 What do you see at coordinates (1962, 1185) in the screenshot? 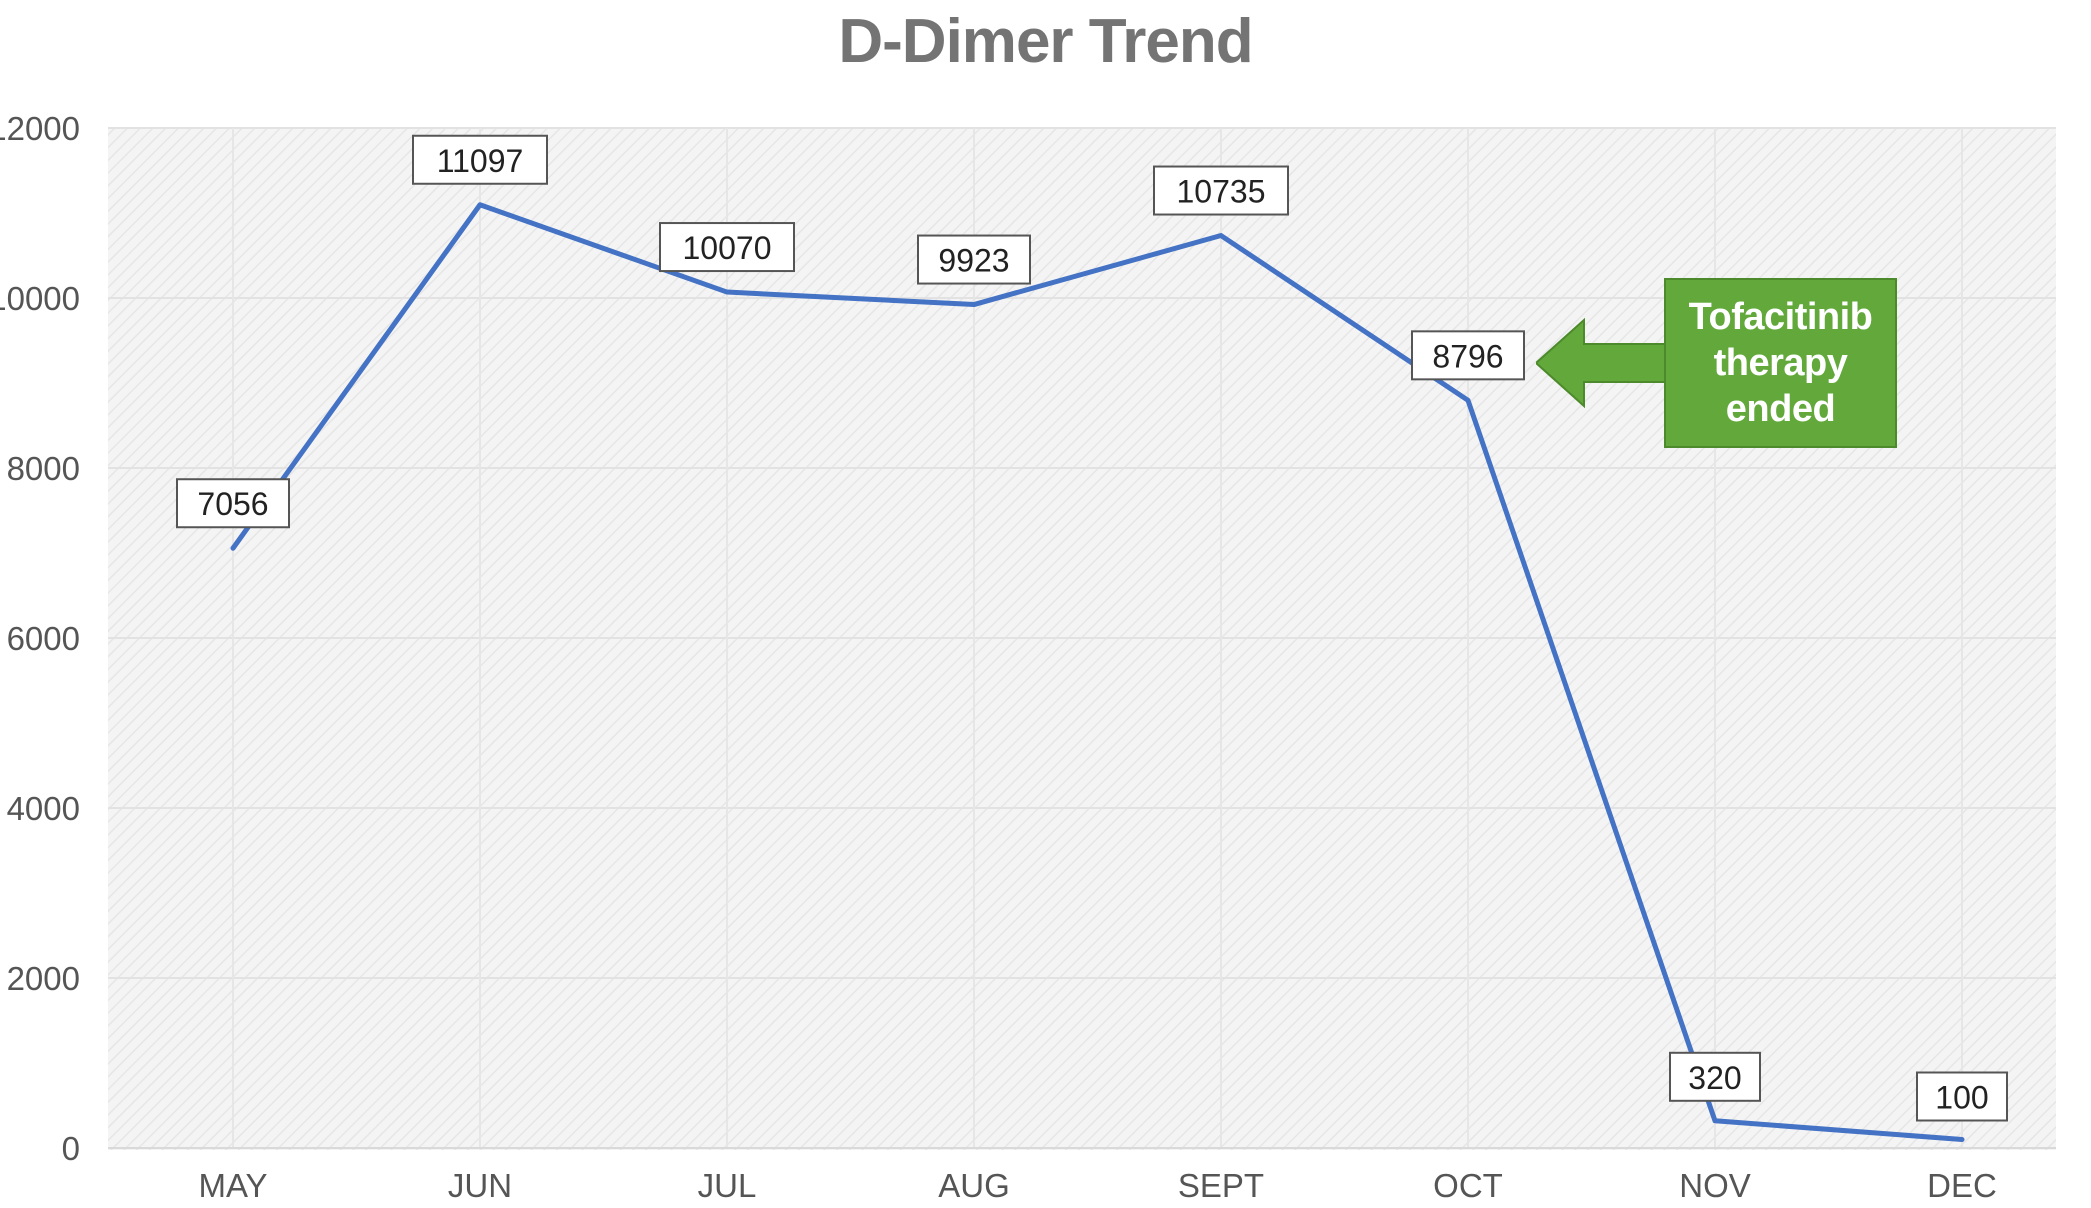
I see `x-tick-label: DEC` at bounding box center [1962, 1185].